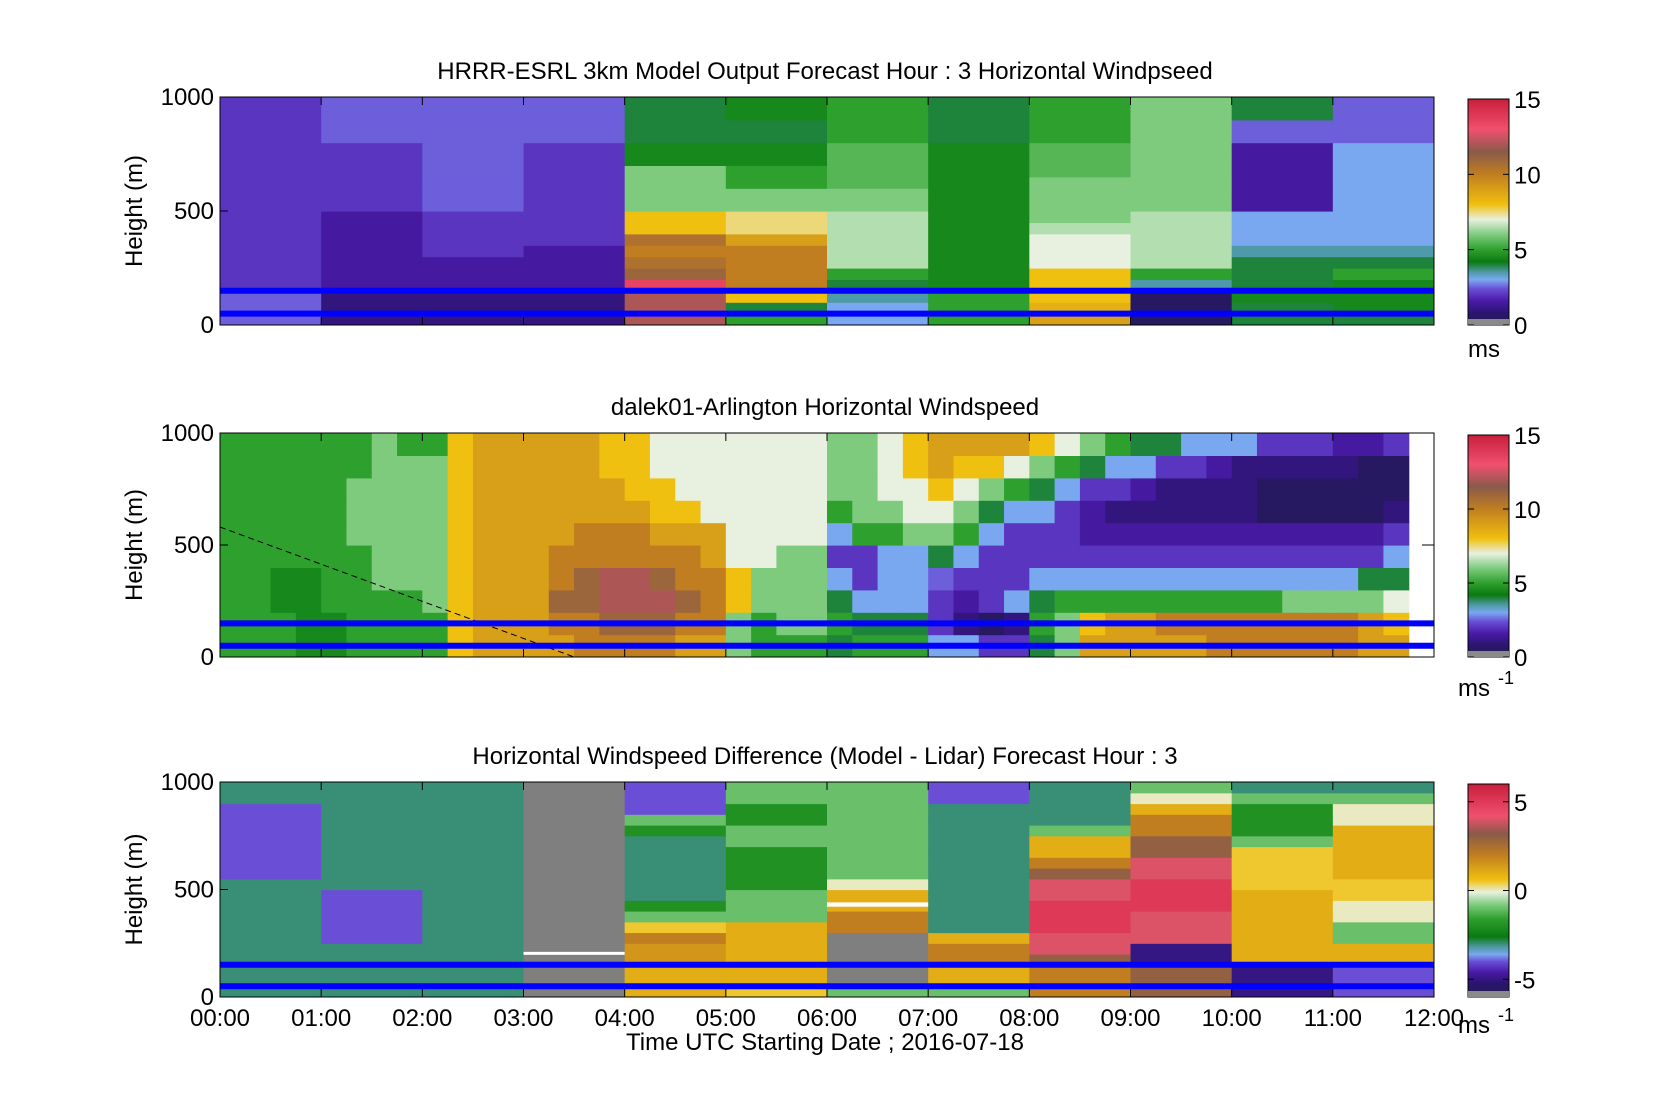 The image size is (1680, 1102). Describe the element at coordinates (194, 211) in the screenshot. I see `y-tick-label: 500` at that location.